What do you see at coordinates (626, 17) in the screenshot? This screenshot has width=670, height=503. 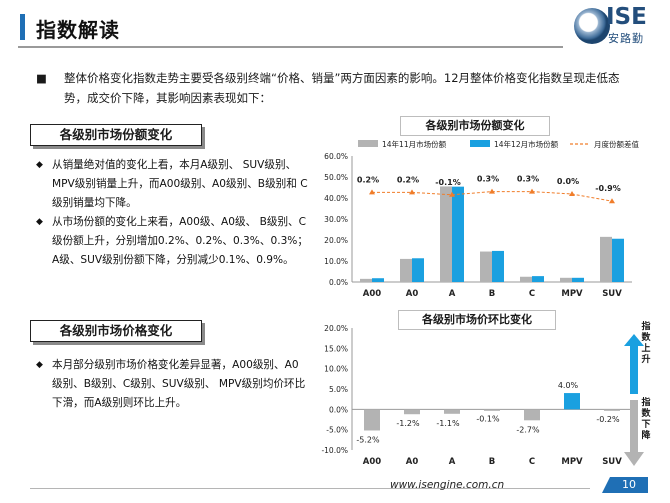 I see `logo-text: ISE` at bounding box center [626, 17].